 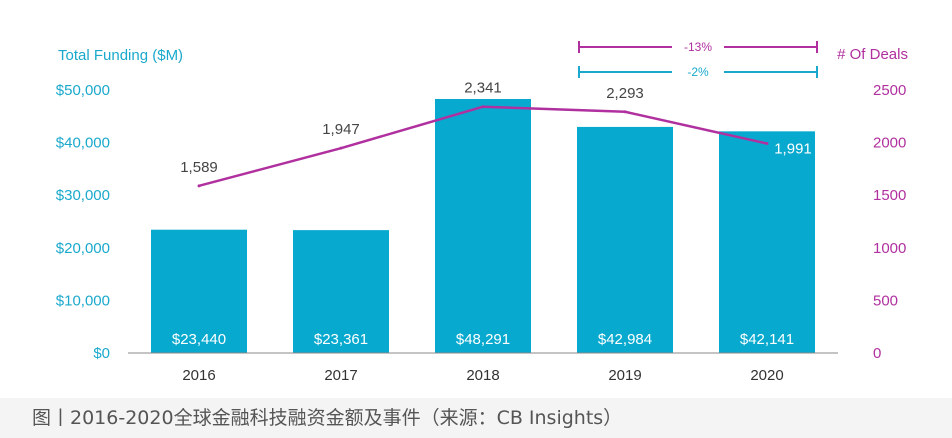 What do you see at coordinates (83, 90) in the screenshot?
I see `left-axis-tick-label: $50,000` at bounding box center [83, 90].